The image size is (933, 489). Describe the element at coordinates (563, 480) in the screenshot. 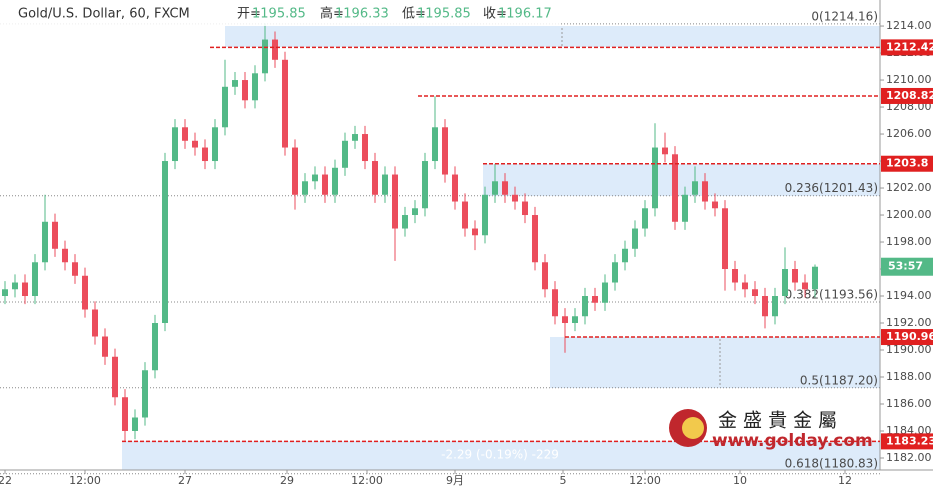

I see `x-tick-label: 5` at that location.